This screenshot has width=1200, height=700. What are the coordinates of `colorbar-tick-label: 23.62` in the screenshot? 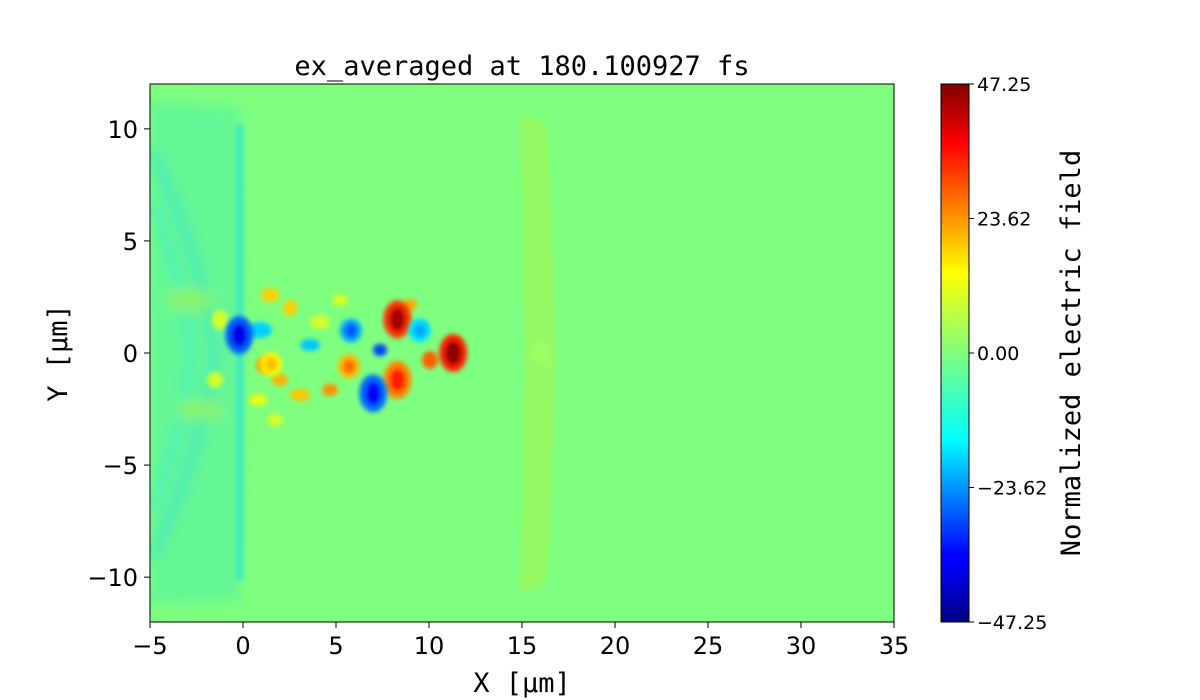 It's located at (1004, 220).